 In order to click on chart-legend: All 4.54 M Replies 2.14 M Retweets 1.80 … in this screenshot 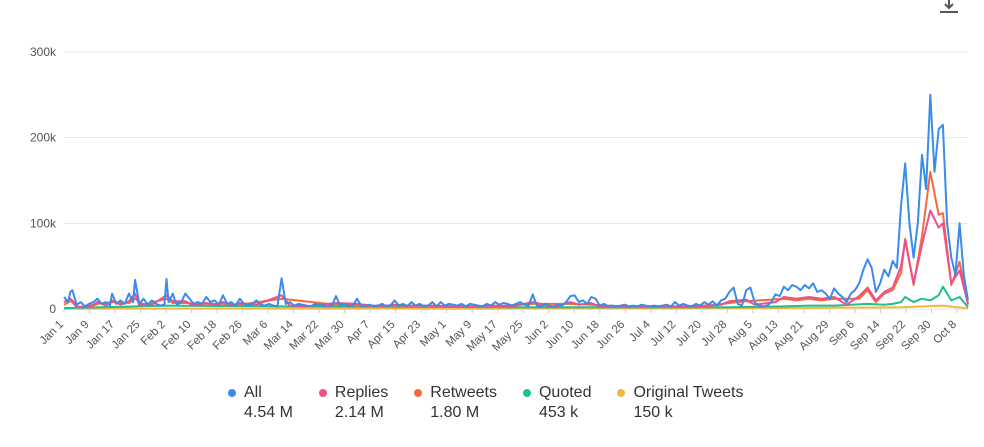, I will do `click(498, 403)`.